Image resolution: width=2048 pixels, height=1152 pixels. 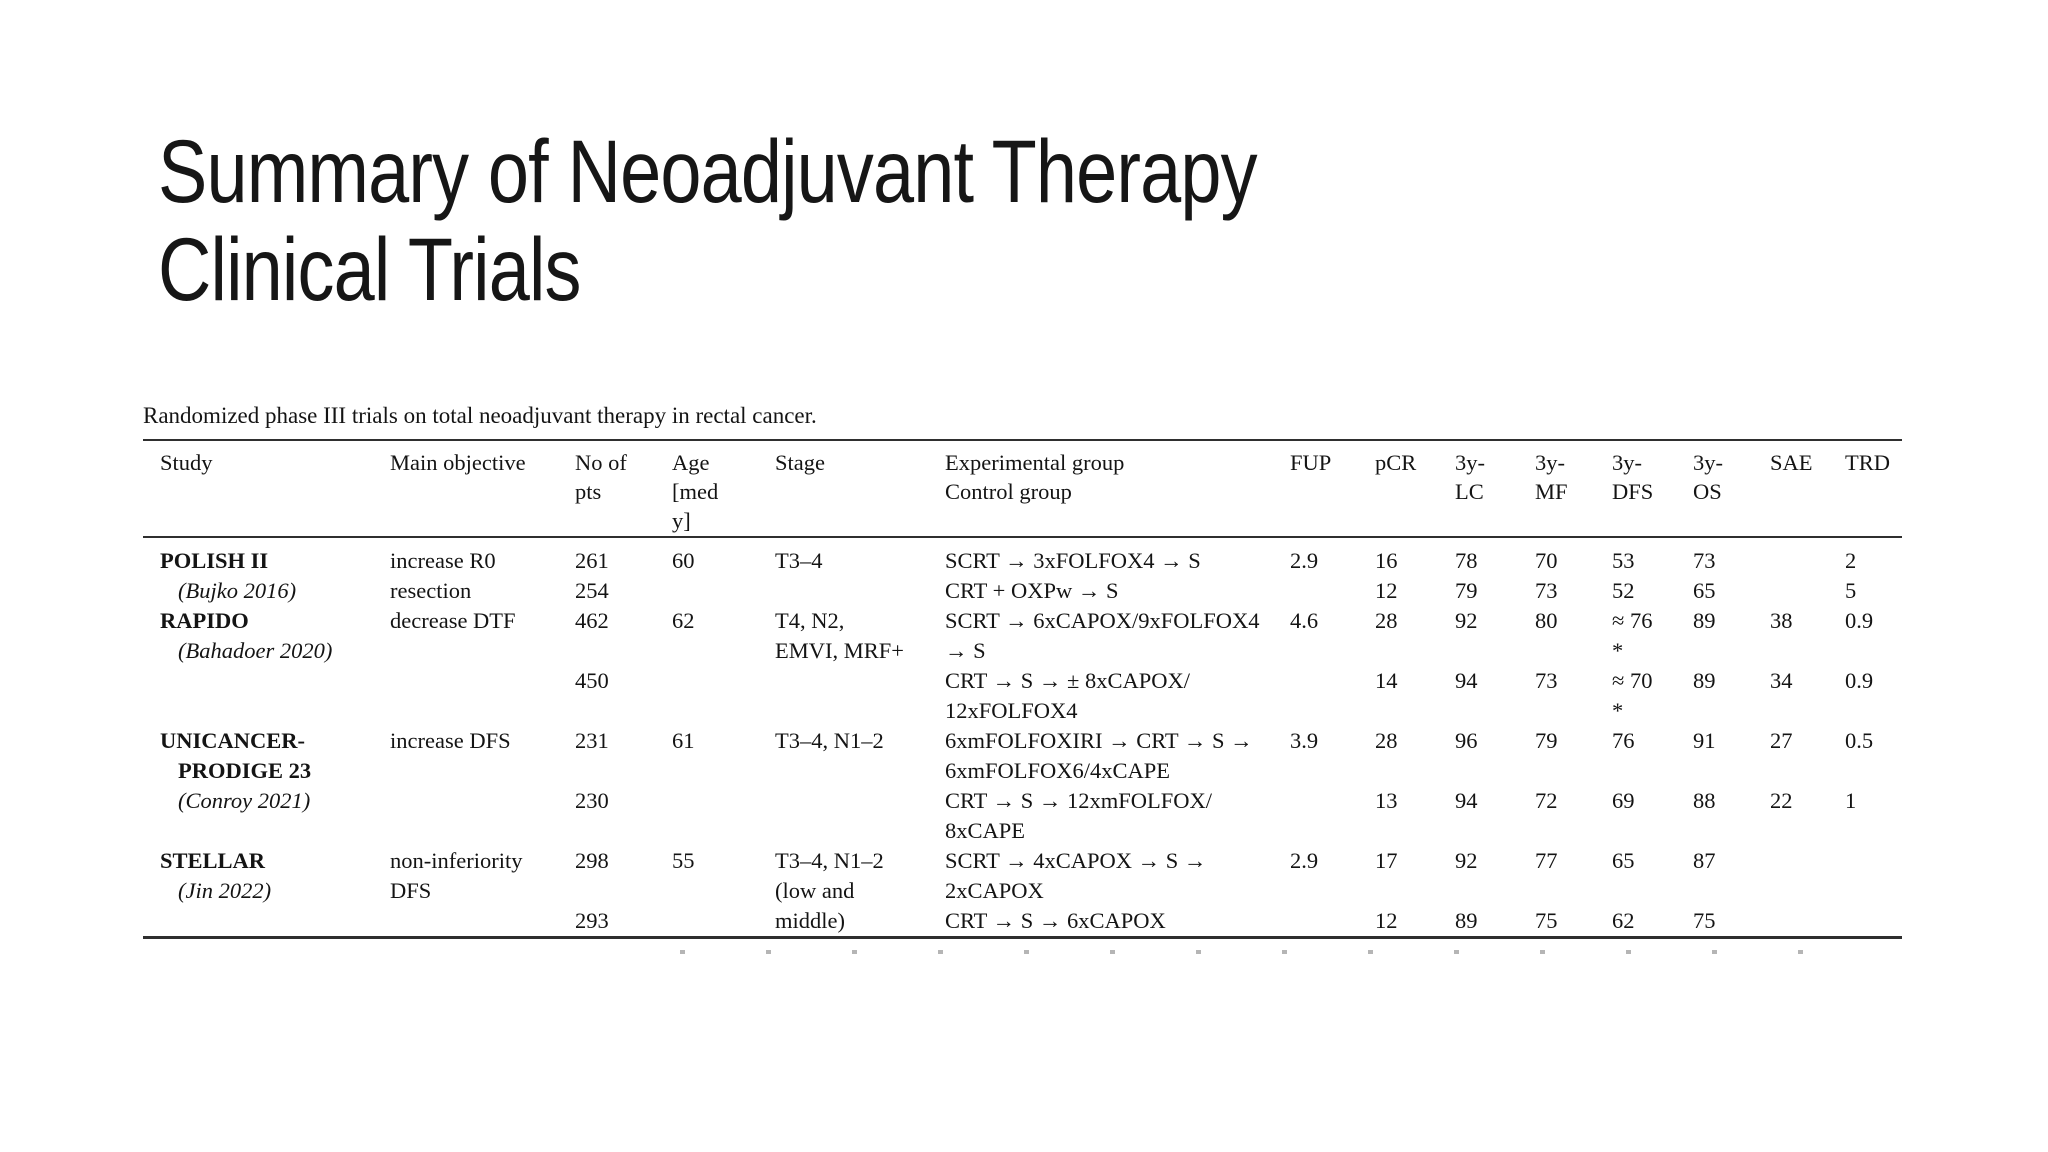 What do you see at coordinates (1618, 650) in the screenshot?
I see `table-cell: *` at bounding box center [1618, 650].